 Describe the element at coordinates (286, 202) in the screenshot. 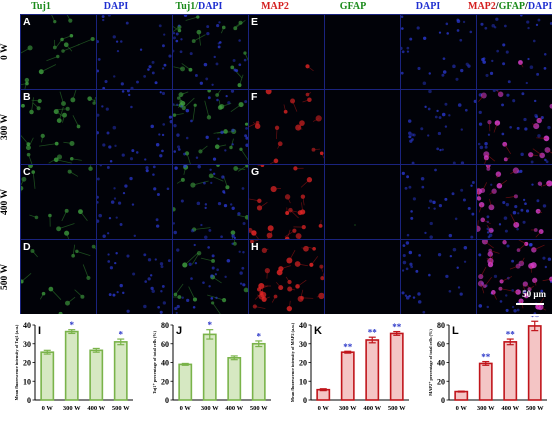

I see `micrograph-panel: G` at that location.